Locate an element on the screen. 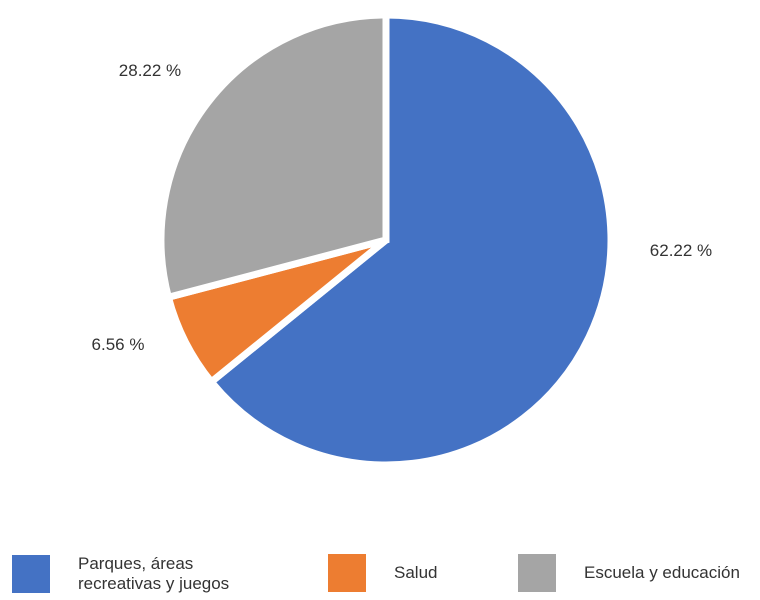 This screenshot has width=760, height=600. legend-swatch-escuela is located at coordinates (537, 573).